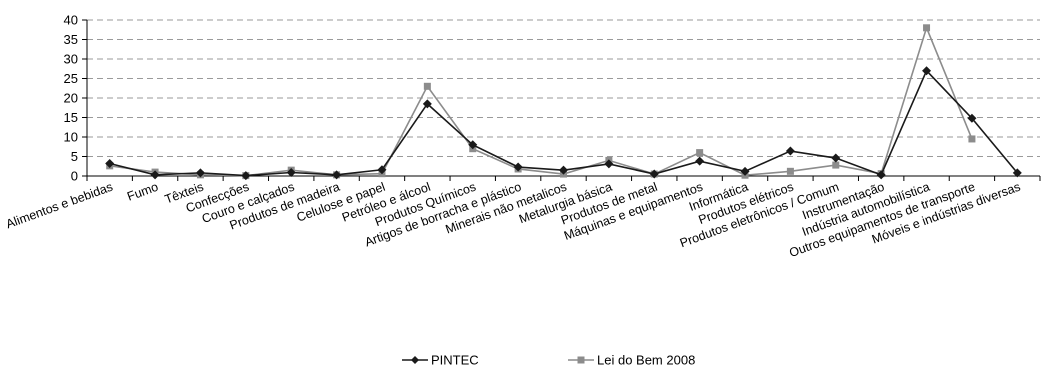 Image resolution: width=1047 pixels, height=368 pixels. What do you see at coordinates (74, 176) in the screenshot?
I see `y-tick-label: 0` at bounding box center [74, 176].